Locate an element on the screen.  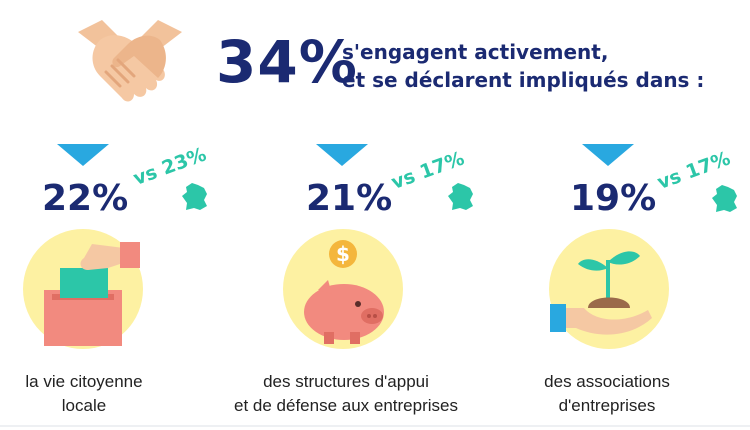
handshake-icon is located at coordinates (130, 61).